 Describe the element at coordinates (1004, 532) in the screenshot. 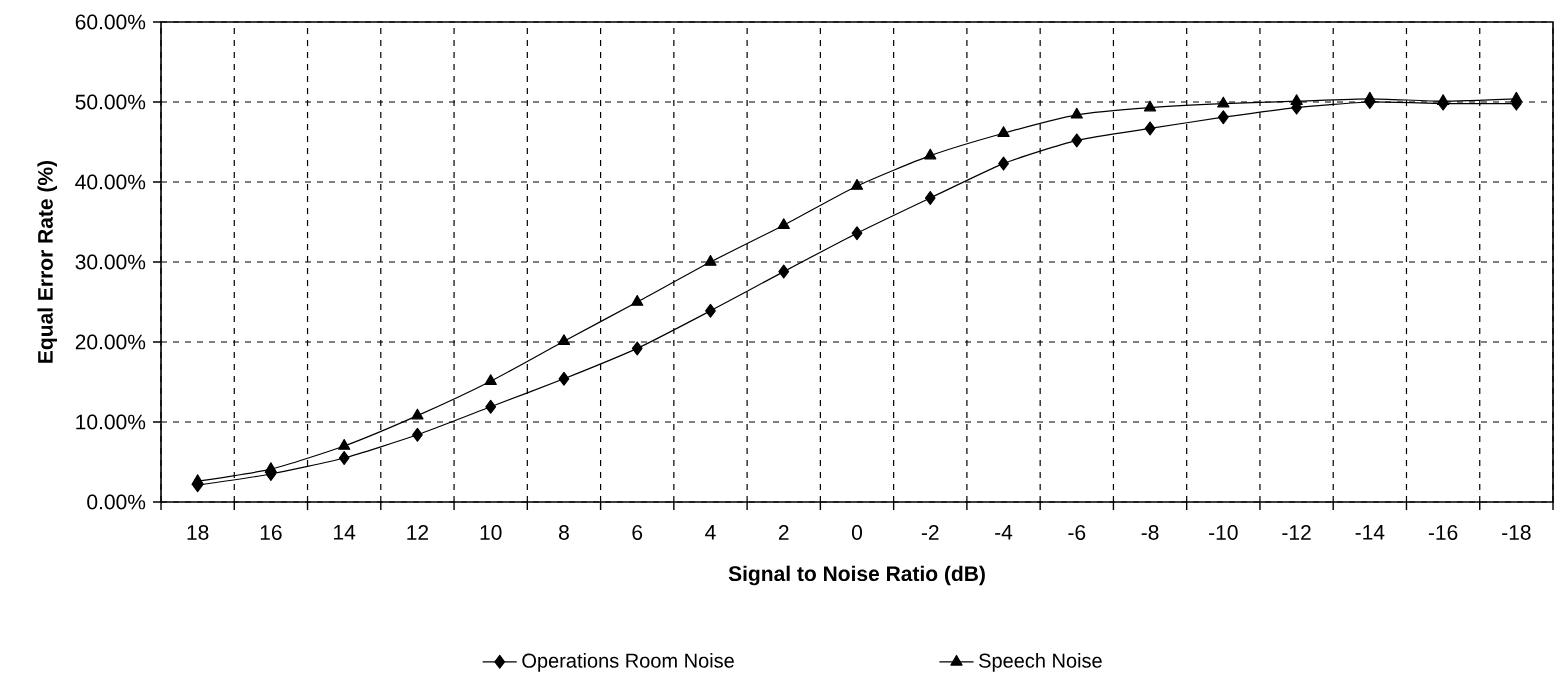

I see `x-tick-label: -4` at that location.